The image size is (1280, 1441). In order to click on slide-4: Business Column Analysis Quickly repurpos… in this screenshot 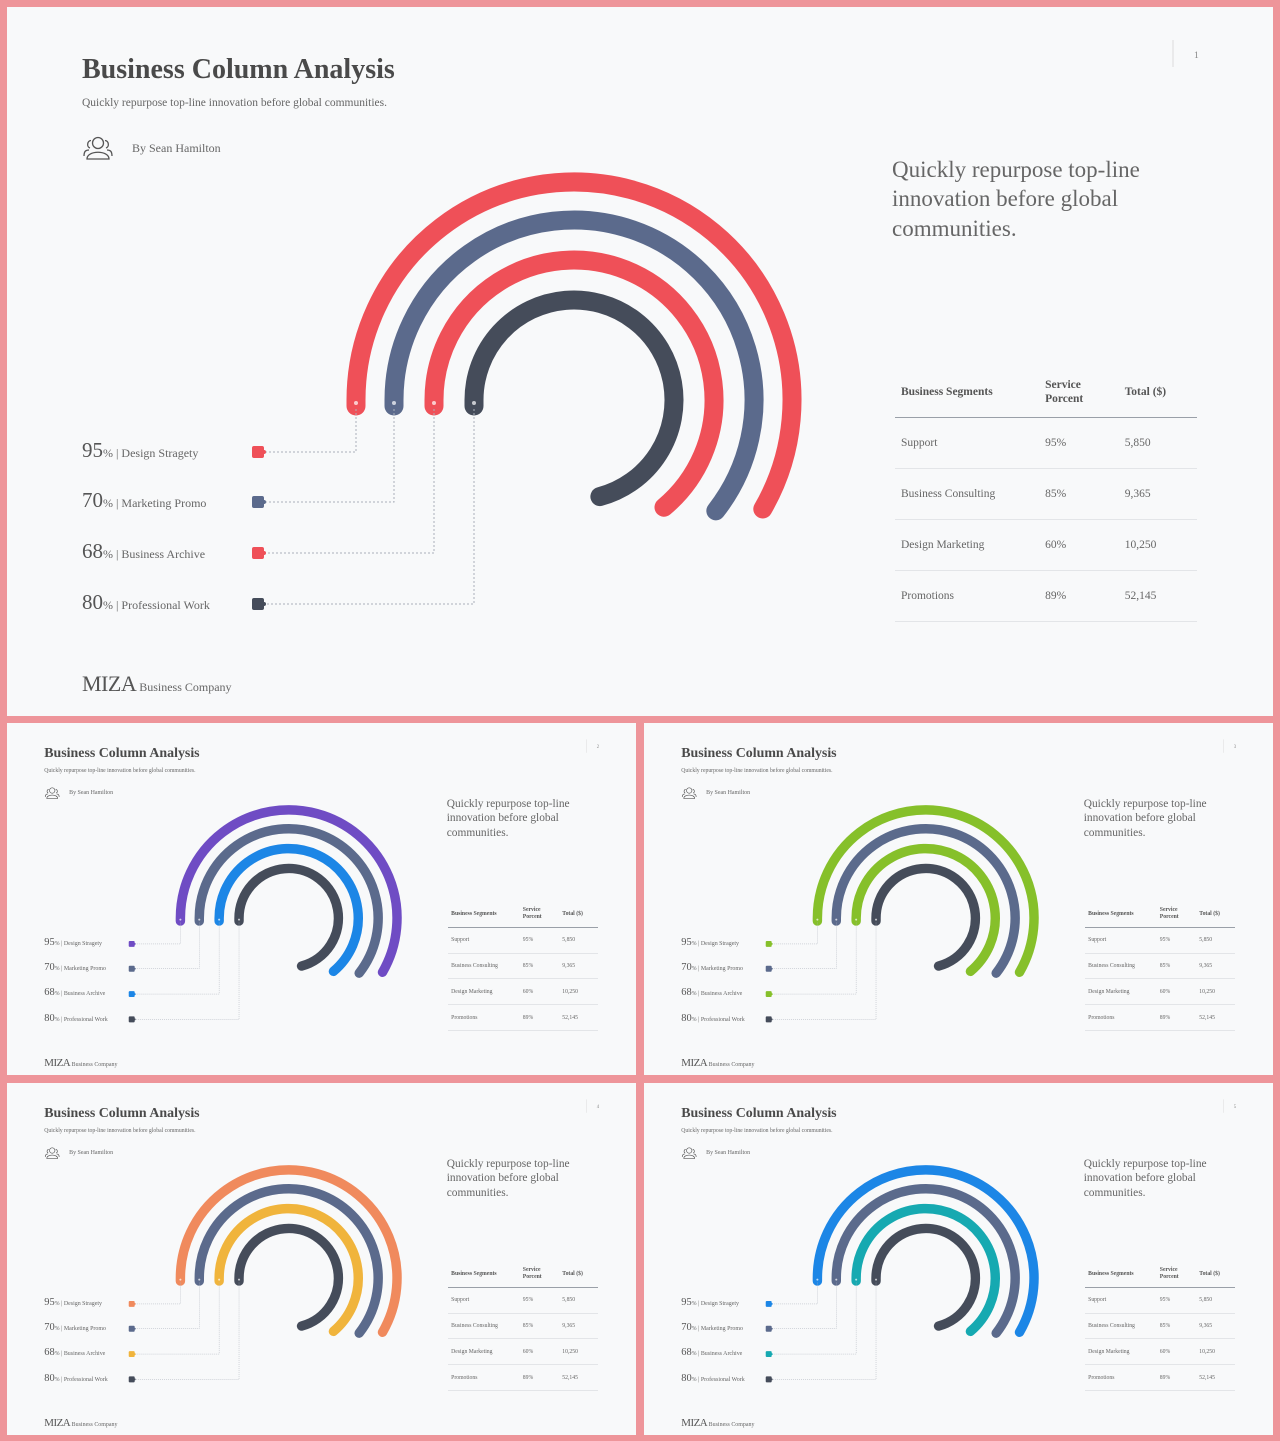, I will do `click(321, 1259)`.